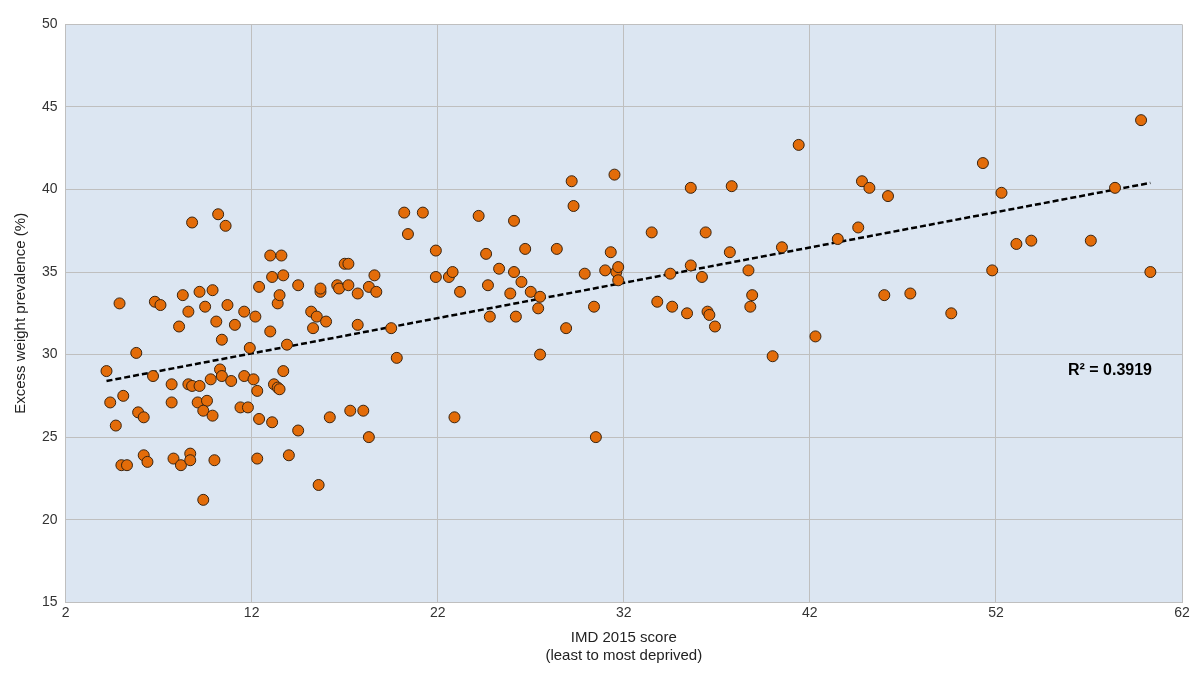 The height and width of the screenshot is (677, 1202). Describe the element at coordinates (996, 612) in the screenshot. I see `x-tick-label: 52` at that location.